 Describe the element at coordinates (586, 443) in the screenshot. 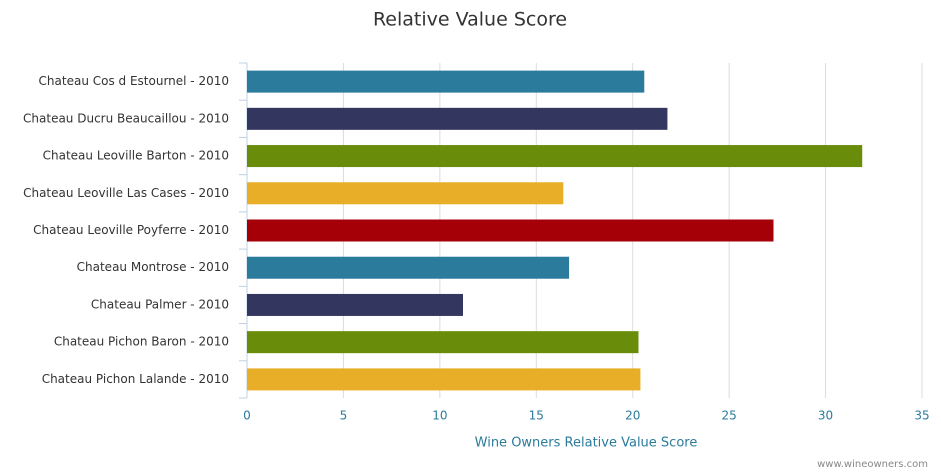

I see `x-axis-label: Wine Owners Relative Value Score` at that location.